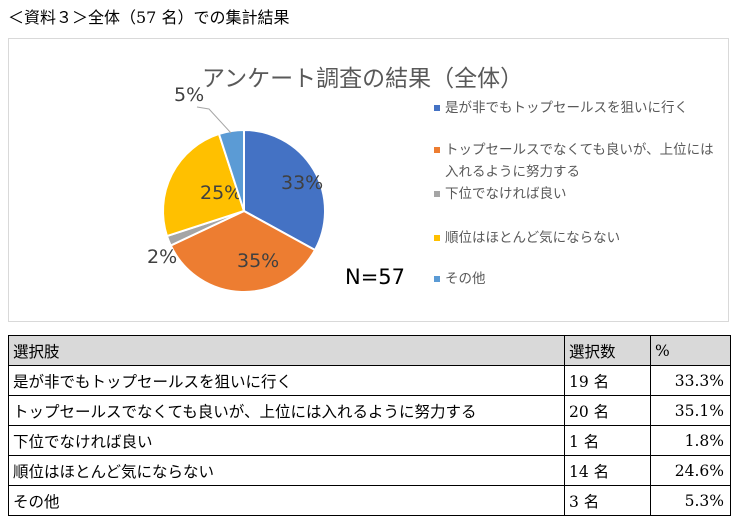  I want to click on table-header-row: 選択肢 選択数 %, so click(369, 350).